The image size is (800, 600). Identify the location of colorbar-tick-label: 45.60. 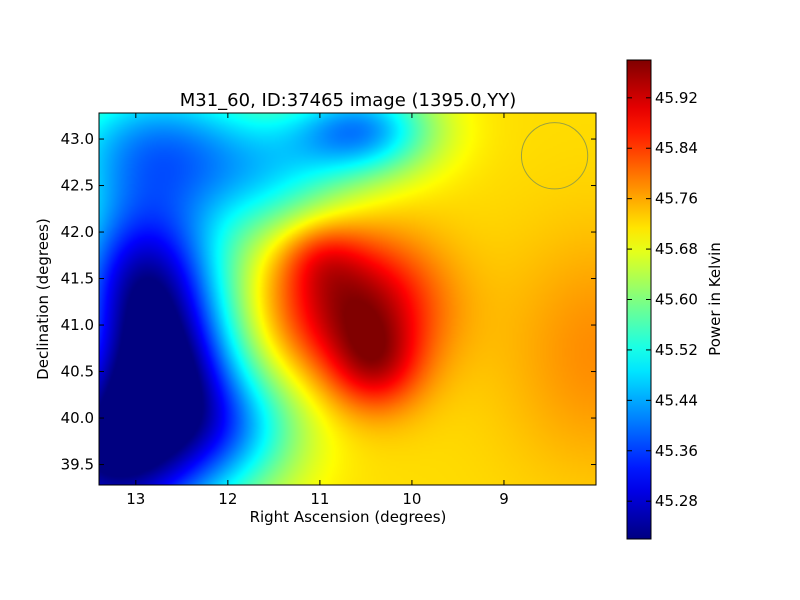
(676, 300).